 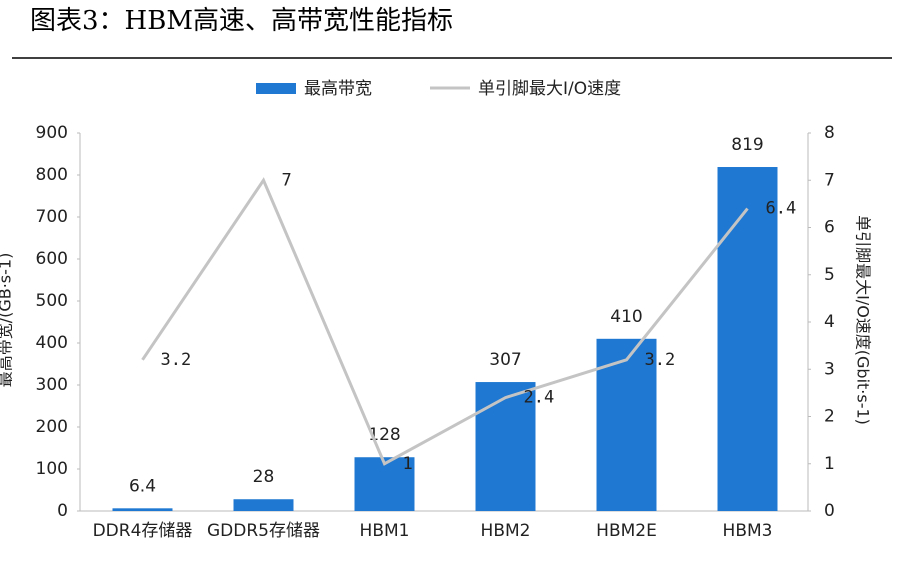 I want to click on bar-value-label: 307, so click(x=505, y=360).